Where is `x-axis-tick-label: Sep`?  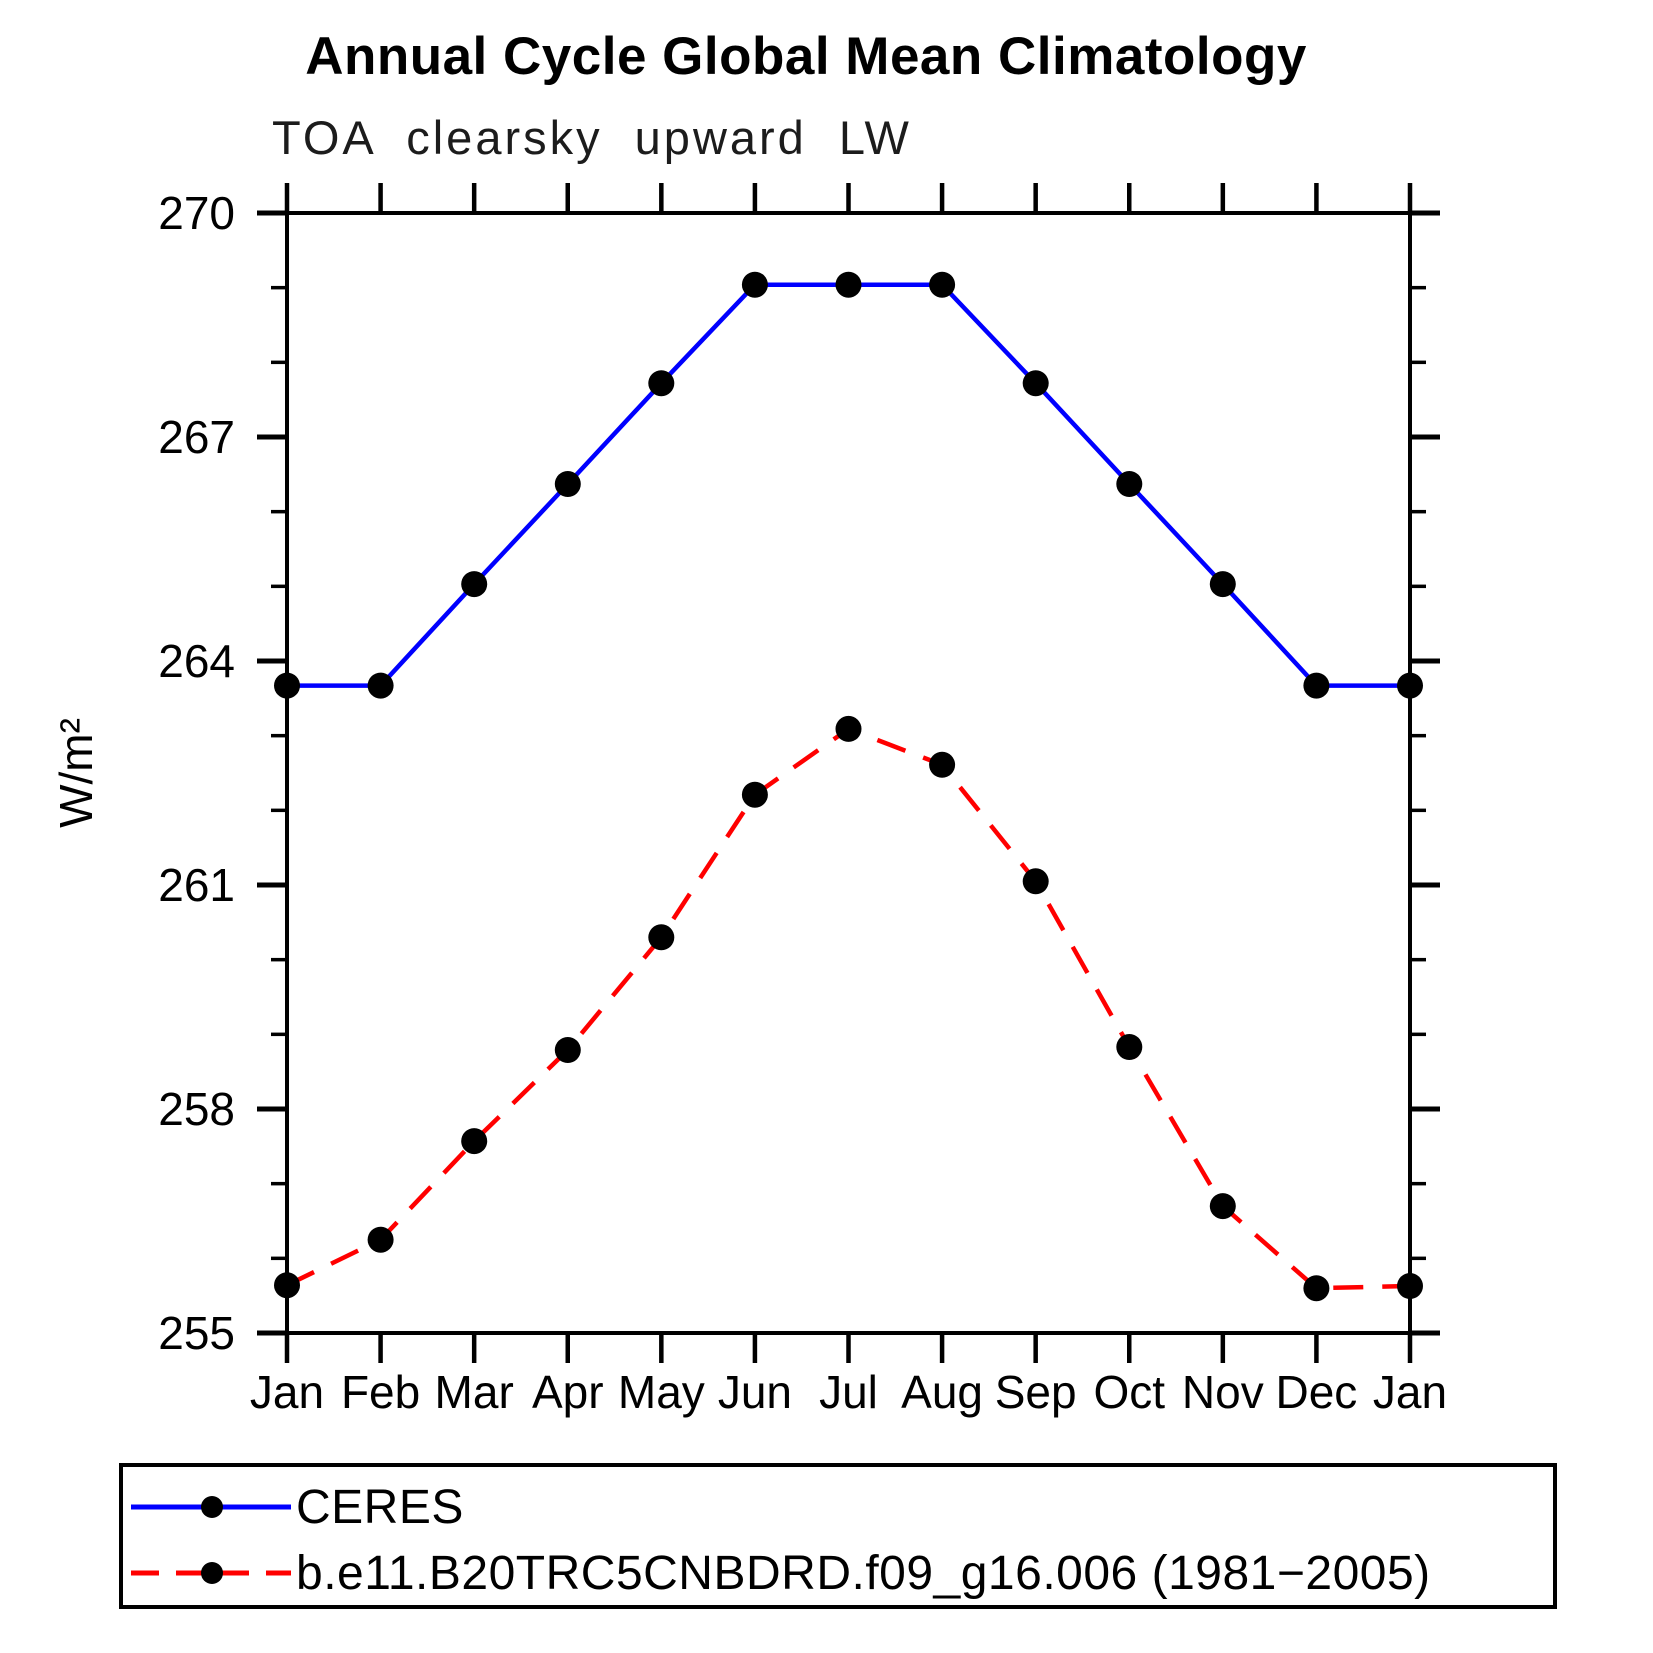
x-axis-tick-label: Sep is located at coordinates (1036, 1392).